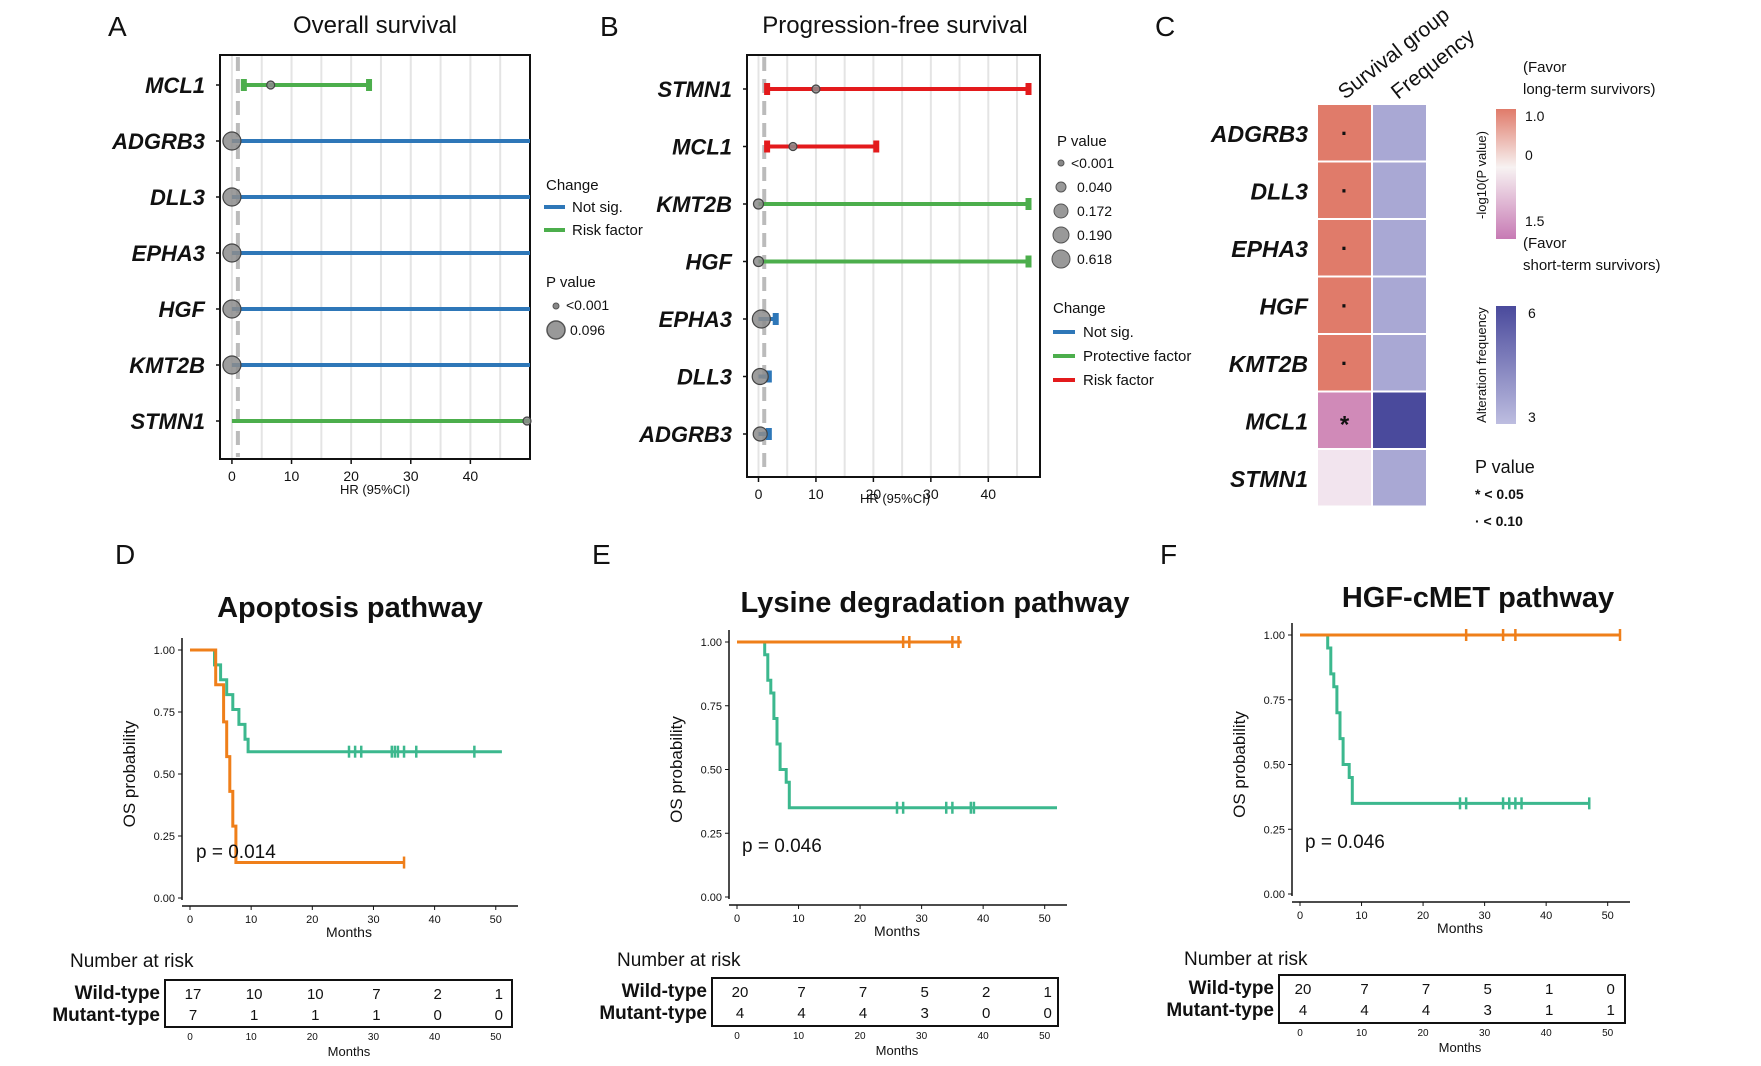 The height and width of the screenshot is (1066, 1761). What do you see at coordinates (704, 377) in the screenshot?
I see `forest-pfs-gene-label: DLL3` at bounding box center [704, 377].